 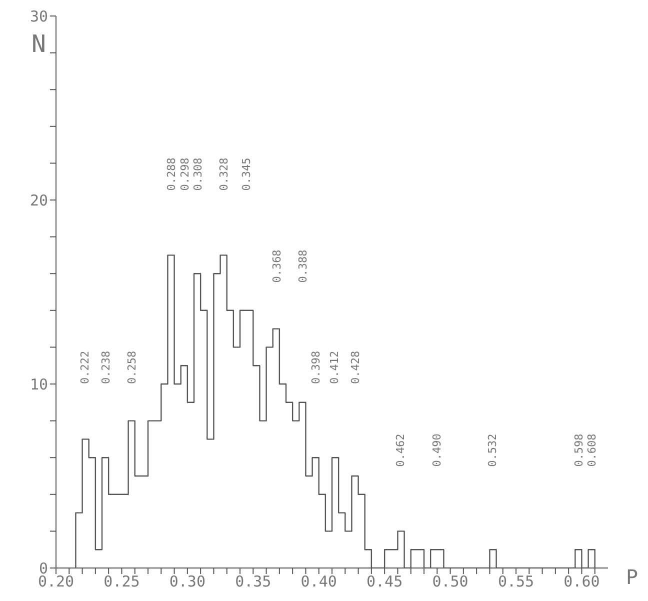 What do you see at coordinates (39, 44) in the screenshot?
I see `y-axis-title: N` at bounding box center [39, 44].